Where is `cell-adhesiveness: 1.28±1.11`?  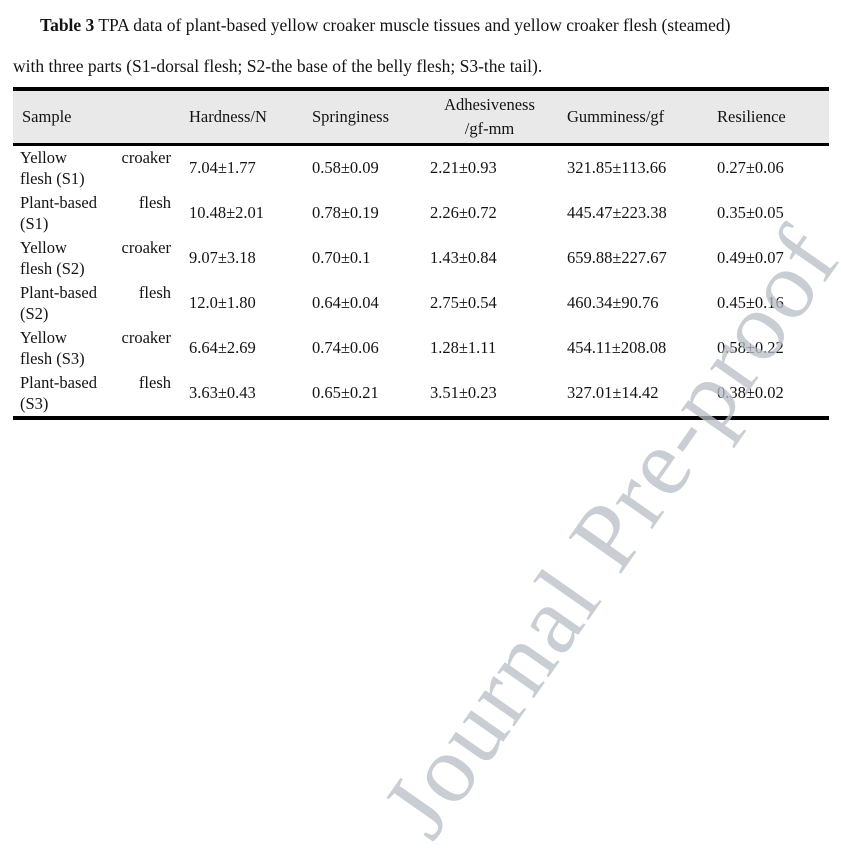
cell-adhesiveness: 1.28±1.11 is located at coordinates (463, 347).